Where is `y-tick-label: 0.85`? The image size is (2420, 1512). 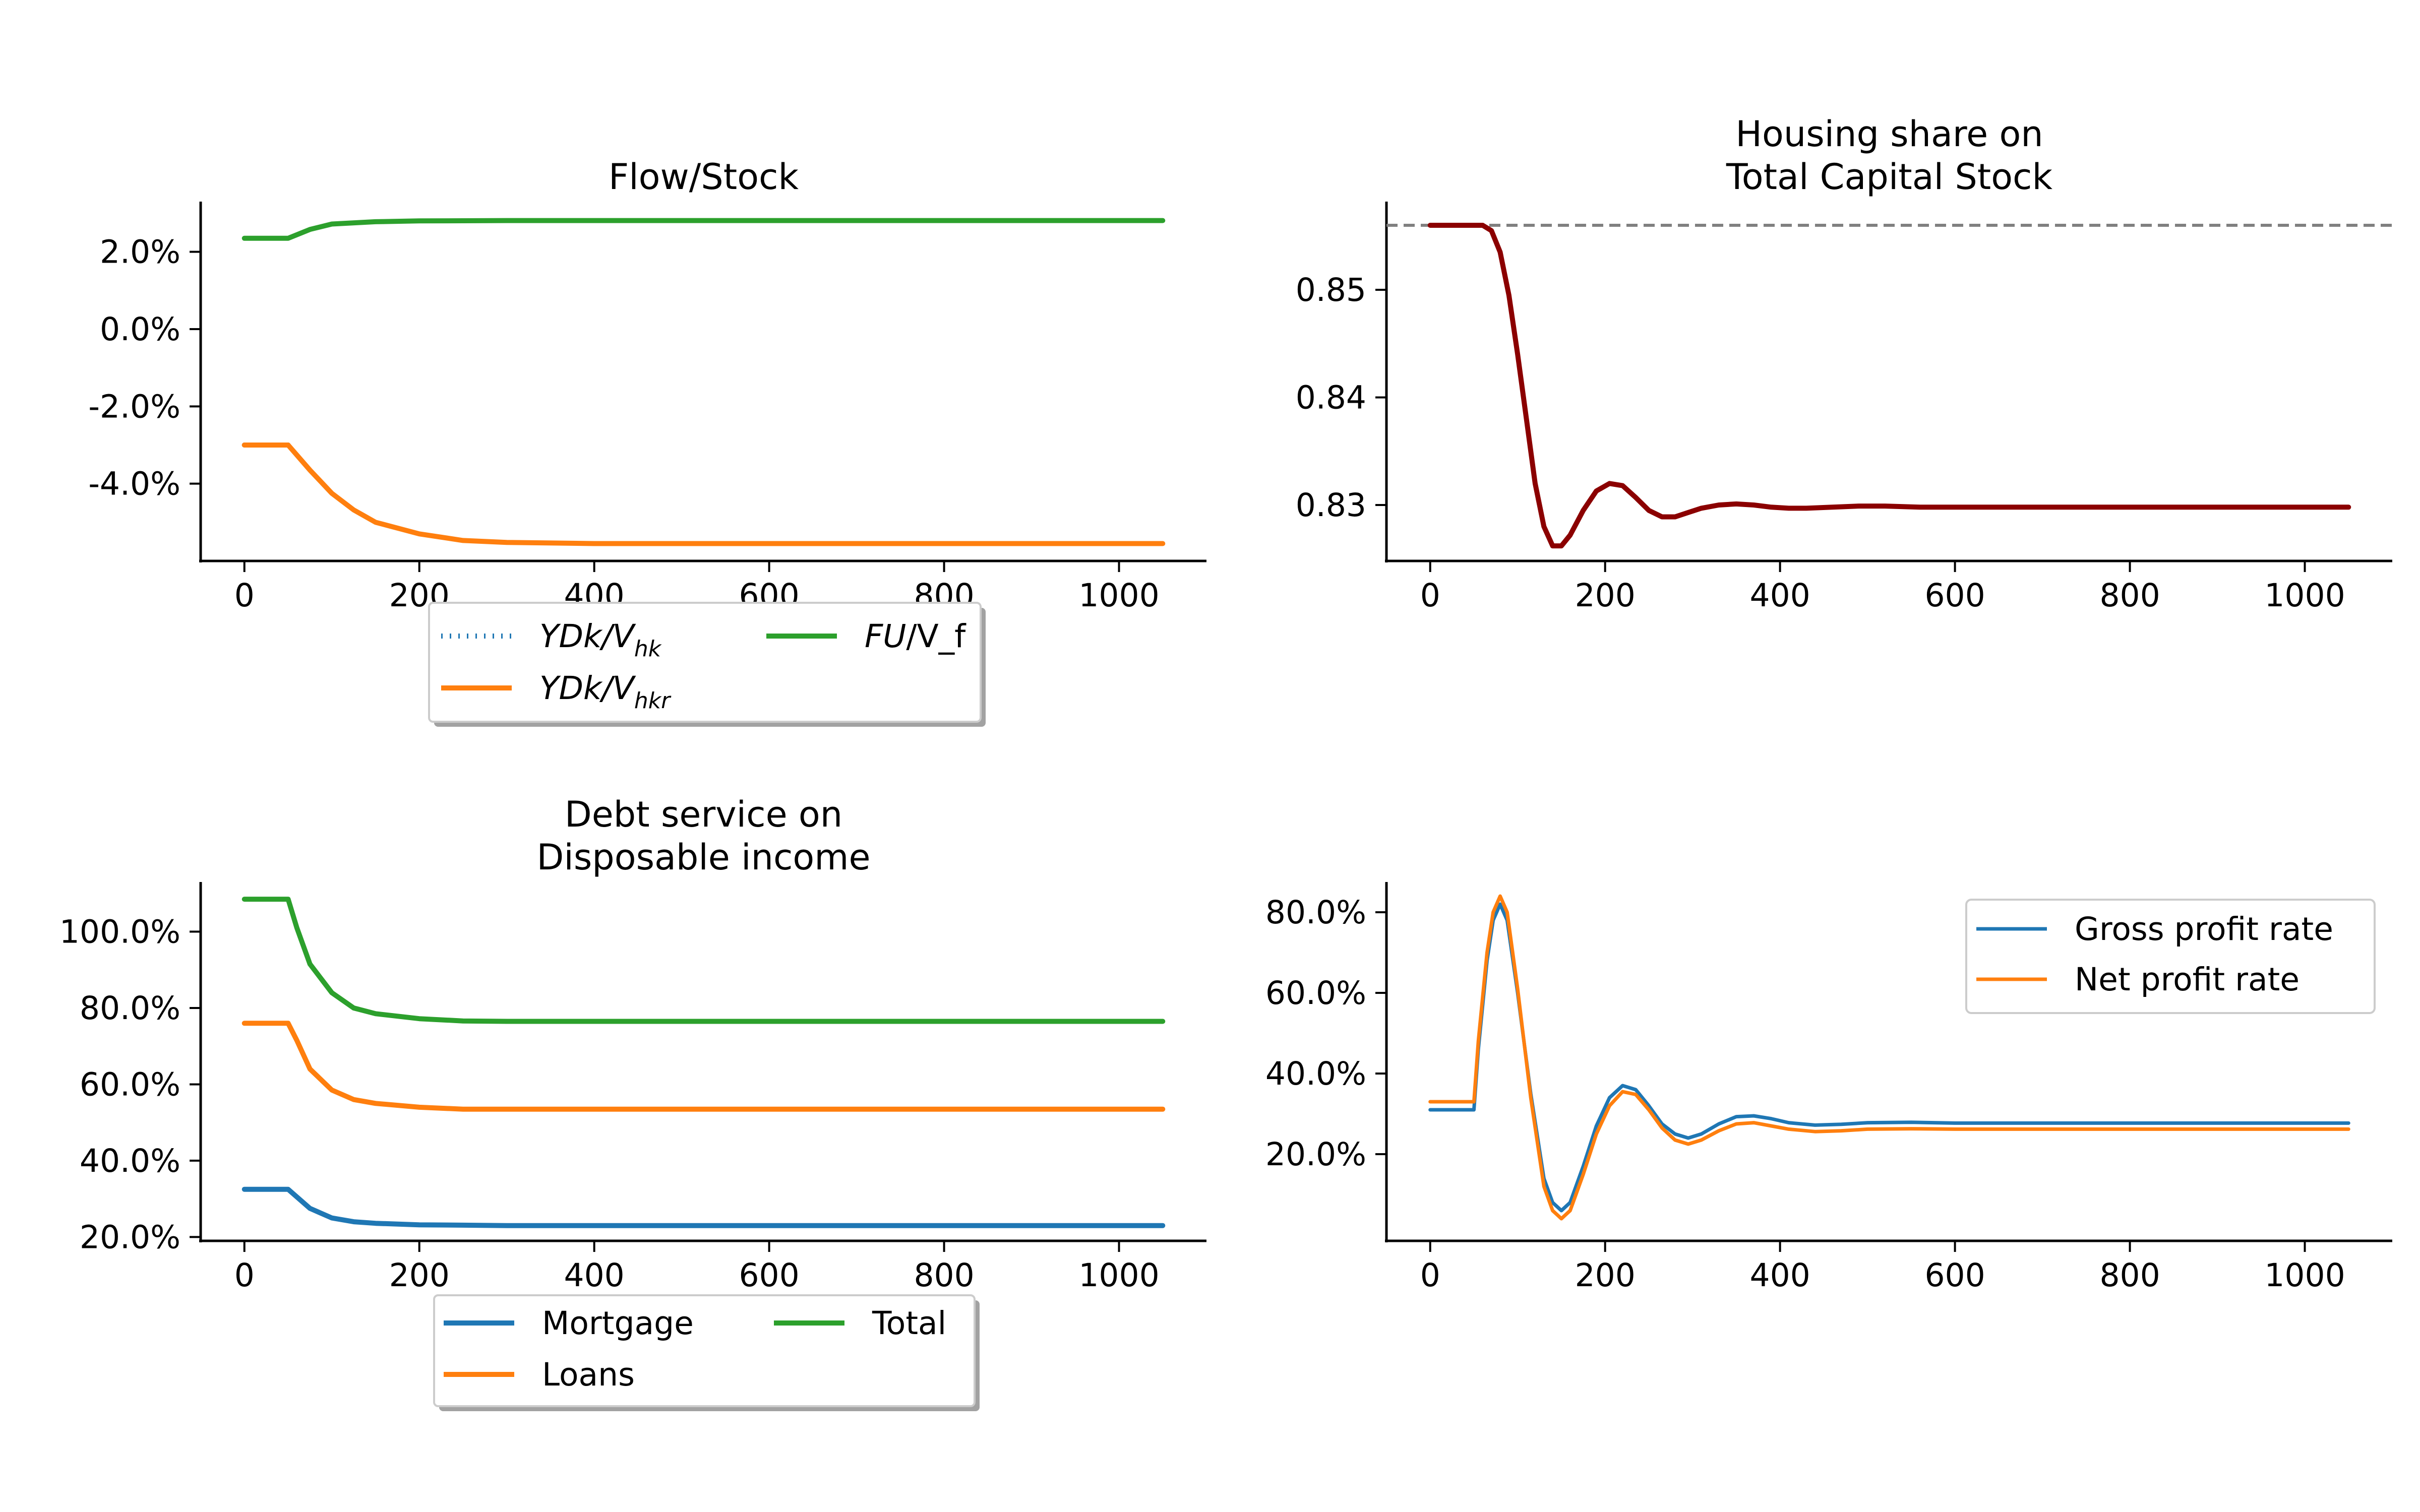
y-tick-label: 0.85 is located at coordinates (1331, 290).